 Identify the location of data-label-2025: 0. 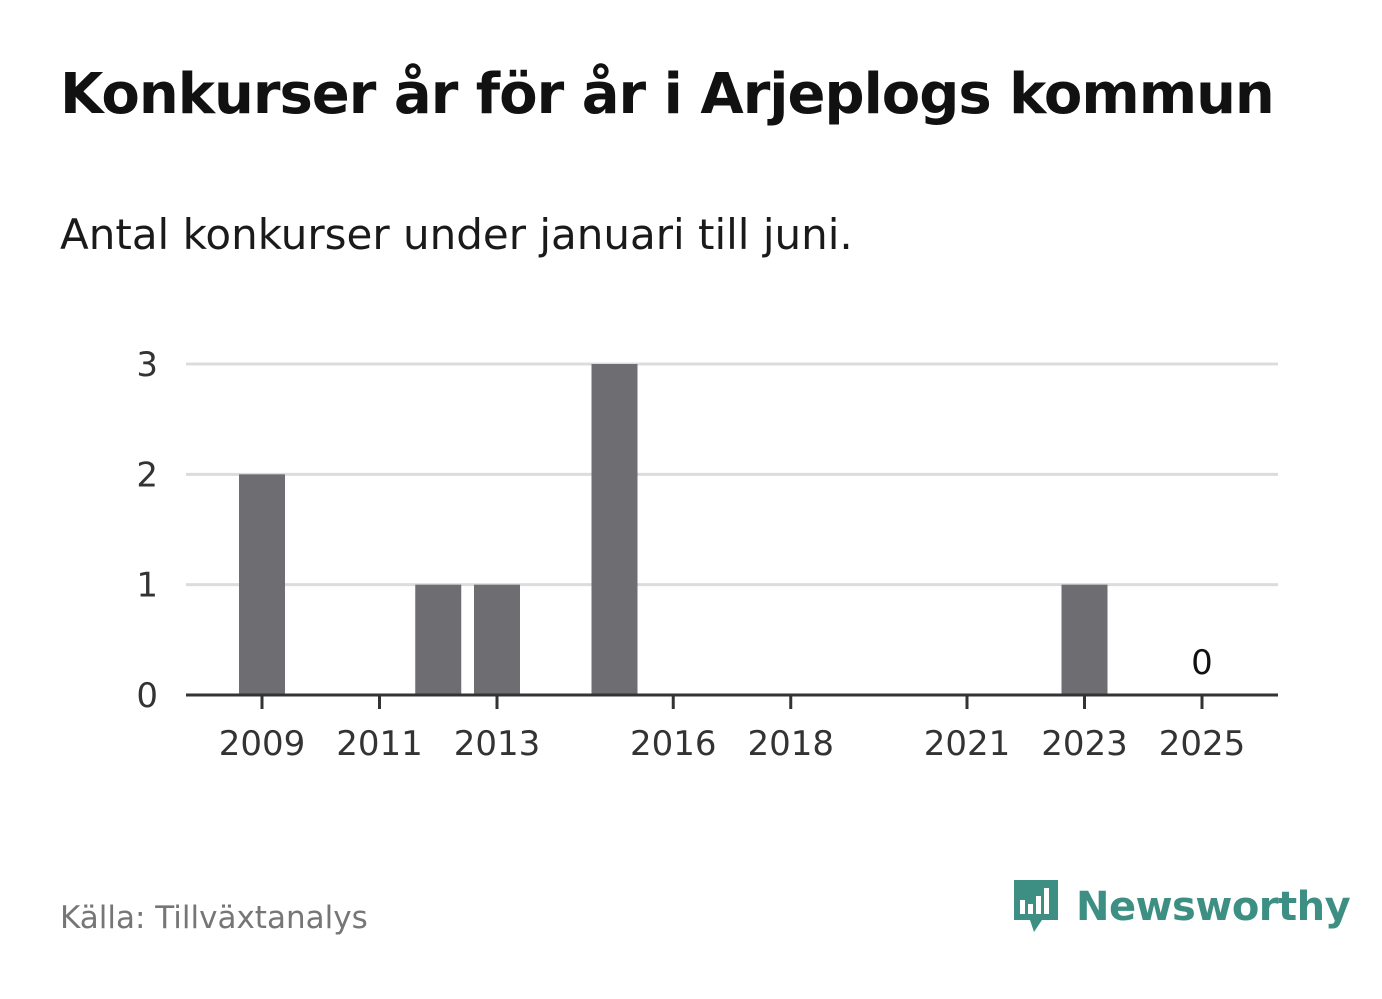
(1202, 663).